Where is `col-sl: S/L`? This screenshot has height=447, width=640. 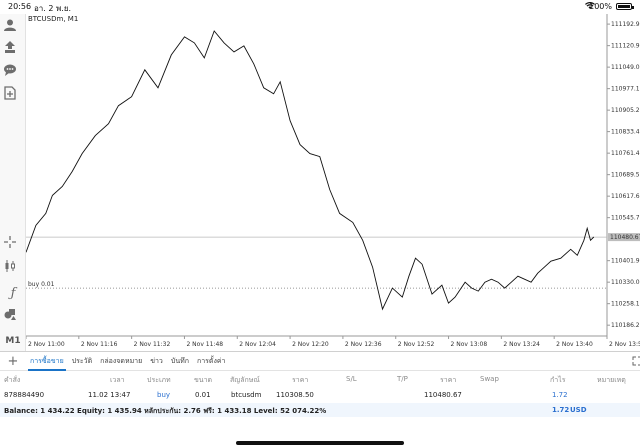 col-sl: S/L is located at coordinates (351, 379).